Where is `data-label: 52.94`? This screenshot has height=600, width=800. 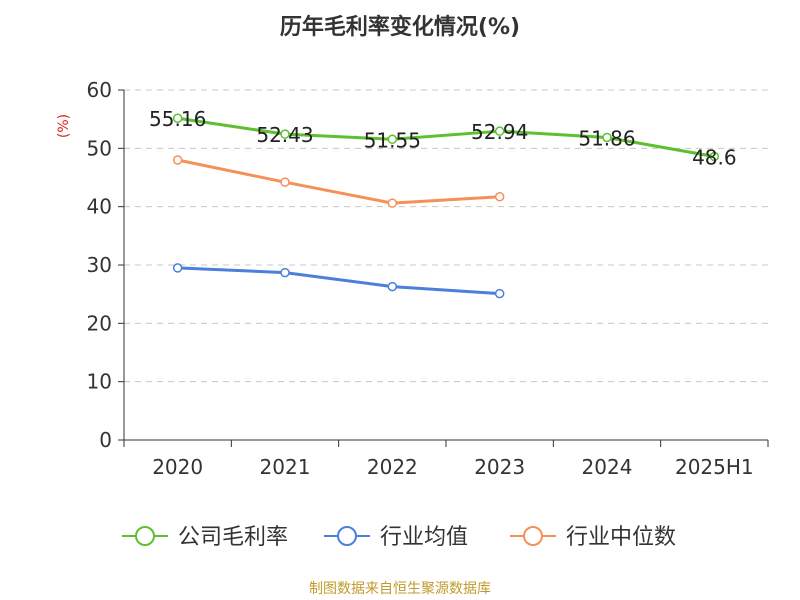
data-label: 52.94 is located at coordinates (499, 132).